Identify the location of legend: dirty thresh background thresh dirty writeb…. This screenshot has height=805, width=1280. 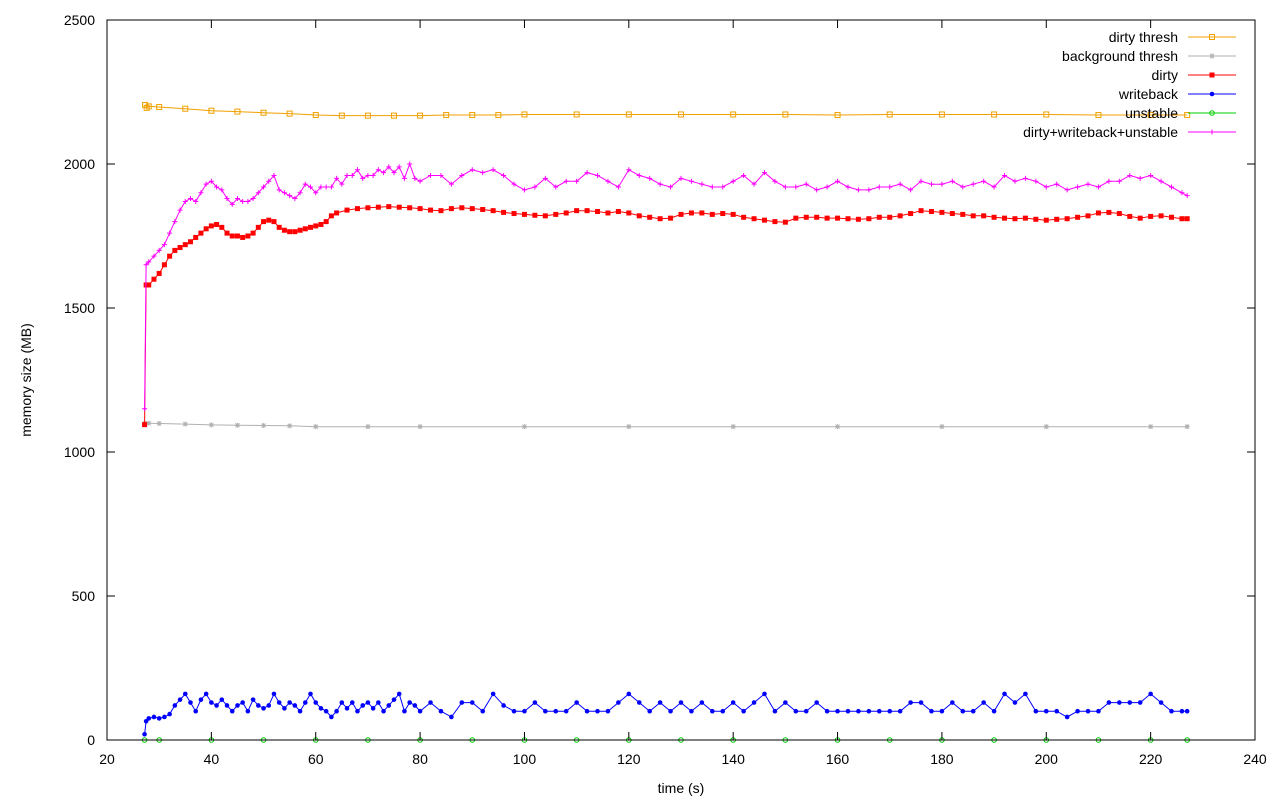
(1129, 84).